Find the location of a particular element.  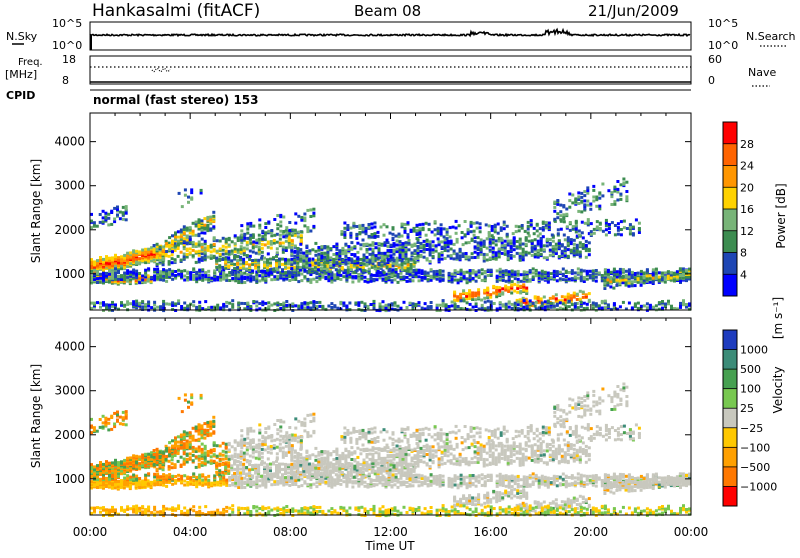

nsky-trace is located at coordinates (390, 40).